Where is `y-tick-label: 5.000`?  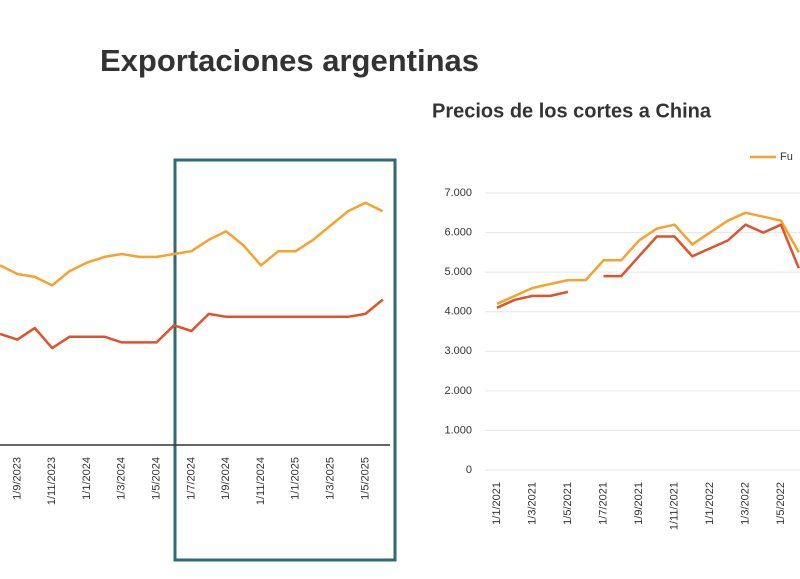
y-tick-label: 5.000 is located at coordinates (458, 272).